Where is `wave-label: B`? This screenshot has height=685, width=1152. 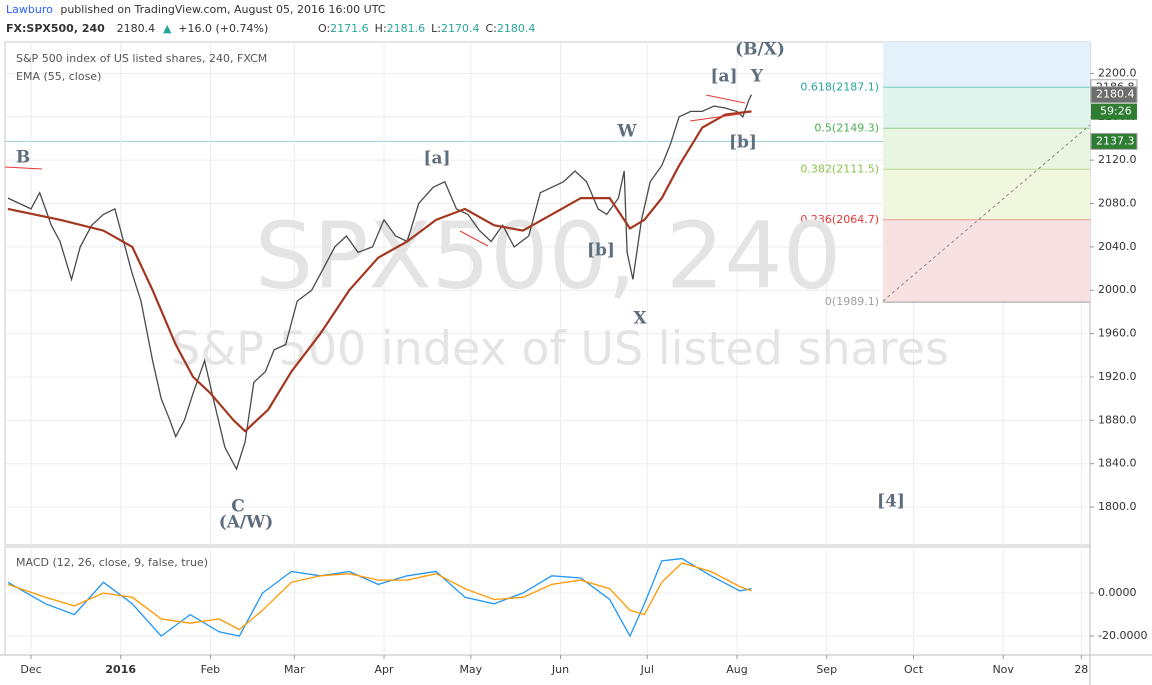
wave-label: B is located at coordinates (23, 158).